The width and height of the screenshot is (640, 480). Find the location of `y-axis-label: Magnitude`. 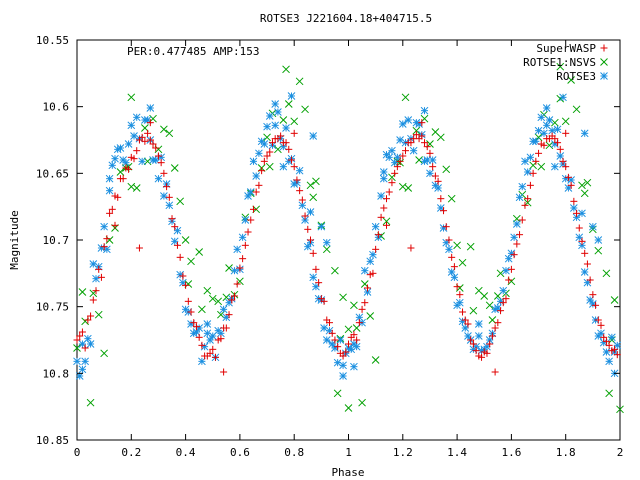

y-axis-label: Magnitude is located at coordinates (14, 240).